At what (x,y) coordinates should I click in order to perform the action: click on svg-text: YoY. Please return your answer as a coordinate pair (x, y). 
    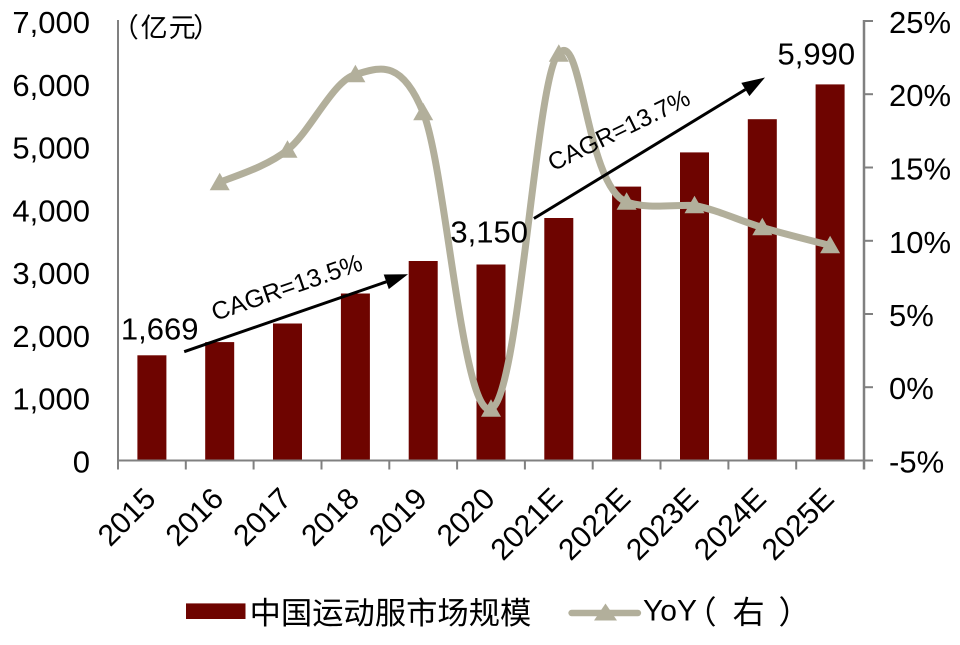
    Looking at the image, I should click on (670, 611).